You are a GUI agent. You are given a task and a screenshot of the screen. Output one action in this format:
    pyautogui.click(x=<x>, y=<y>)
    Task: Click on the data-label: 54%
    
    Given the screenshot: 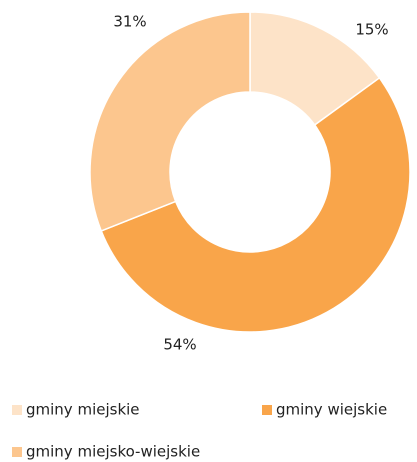 What is the action you would take?
    pyautogui.click(x=179, y=345)
    